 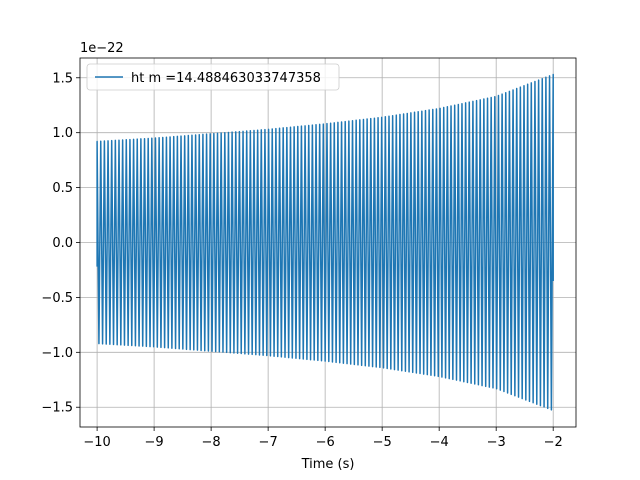 What do you see at coordinates (154, 442) in the screenshot?
I see `x-tick-label: −9` at bounding box center [154, 442].